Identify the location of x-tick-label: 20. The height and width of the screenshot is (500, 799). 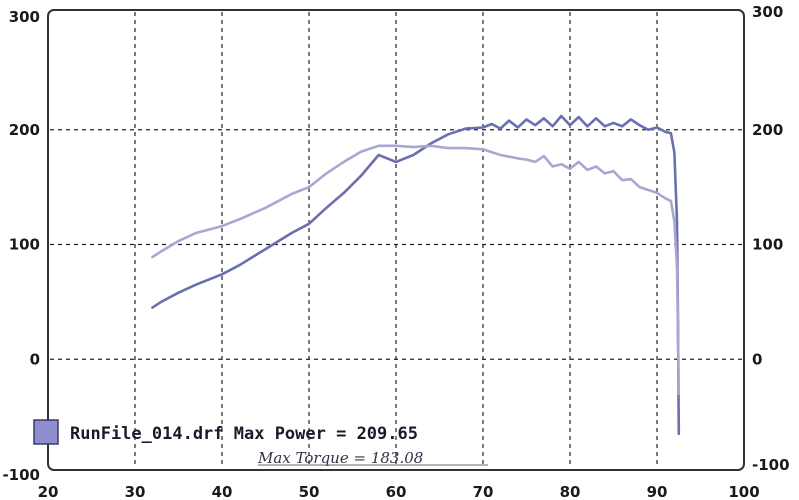
(48, 491).